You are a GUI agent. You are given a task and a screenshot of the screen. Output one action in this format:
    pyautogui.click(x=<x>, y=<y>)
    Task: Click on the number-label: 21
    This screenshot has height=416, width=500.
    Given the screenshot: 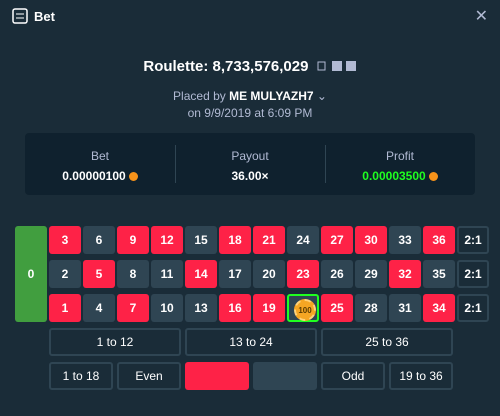 What is the action you would take?
    pyautogui.click(x=269, y=240)
    